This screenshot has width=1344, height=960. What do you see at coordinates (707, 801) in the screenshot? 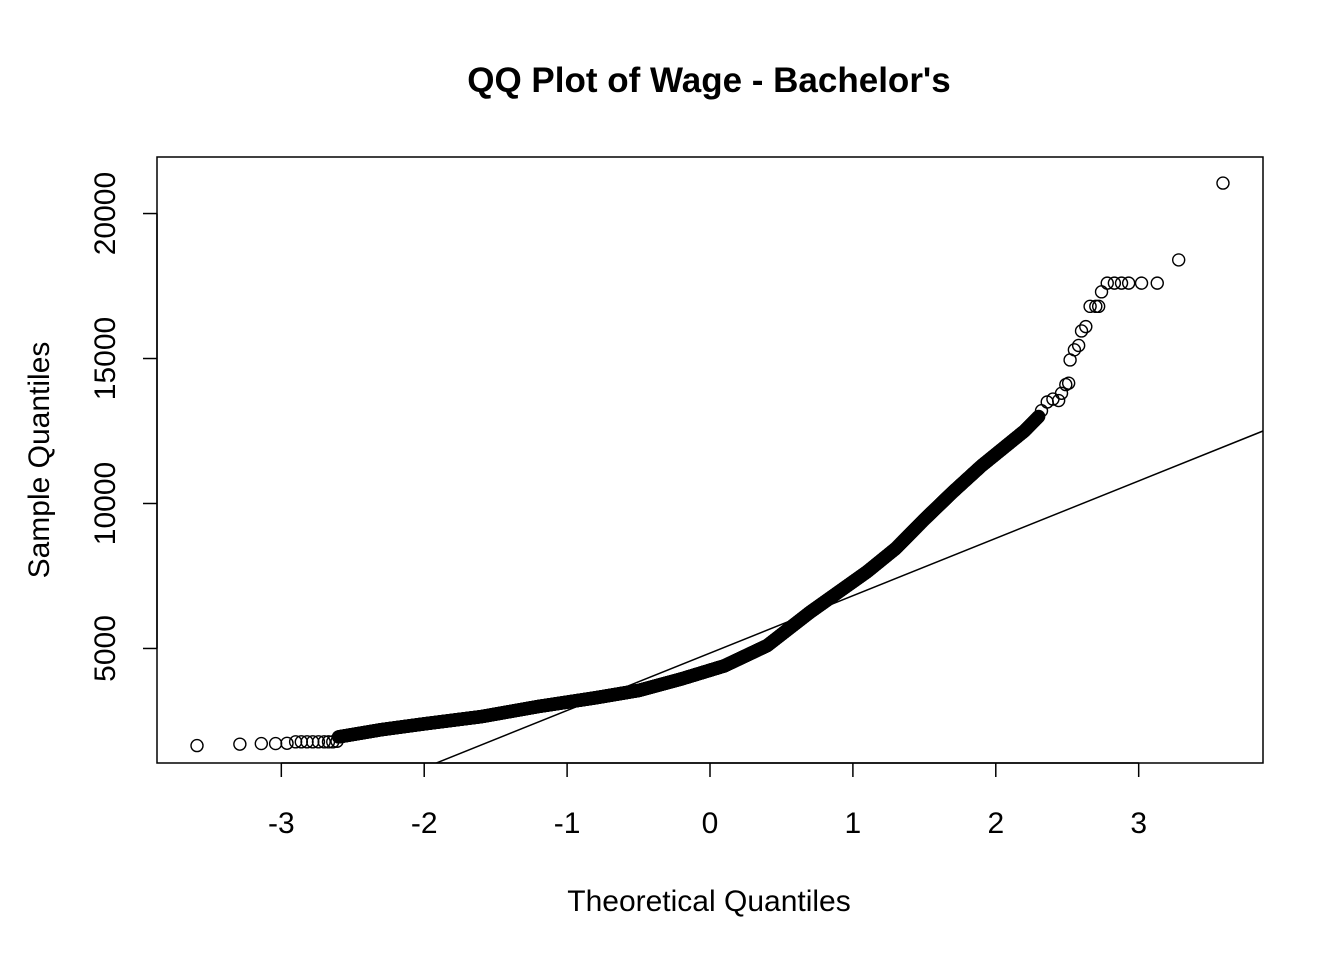
I see `x-axis: -3 -2 -1 0 1 2 3` at bounding box center [707, 801].